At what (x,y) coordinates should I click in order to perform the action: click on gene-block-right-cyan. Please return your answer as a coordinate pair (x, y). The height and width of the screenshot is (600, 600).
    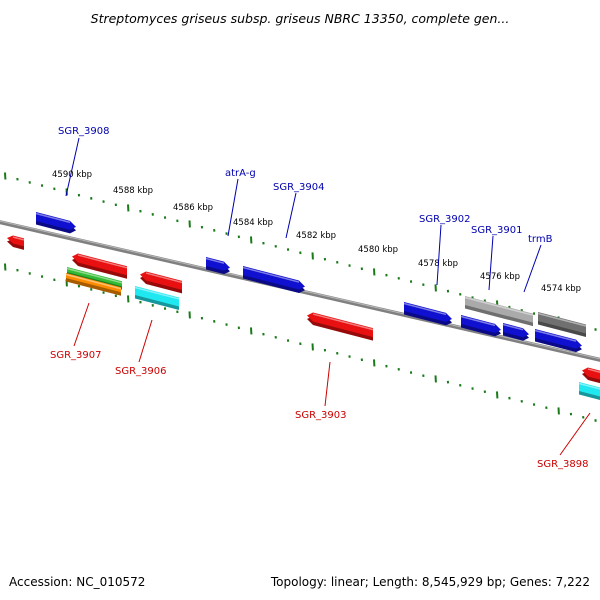
    Looking at the image, I should click on (589, 391).